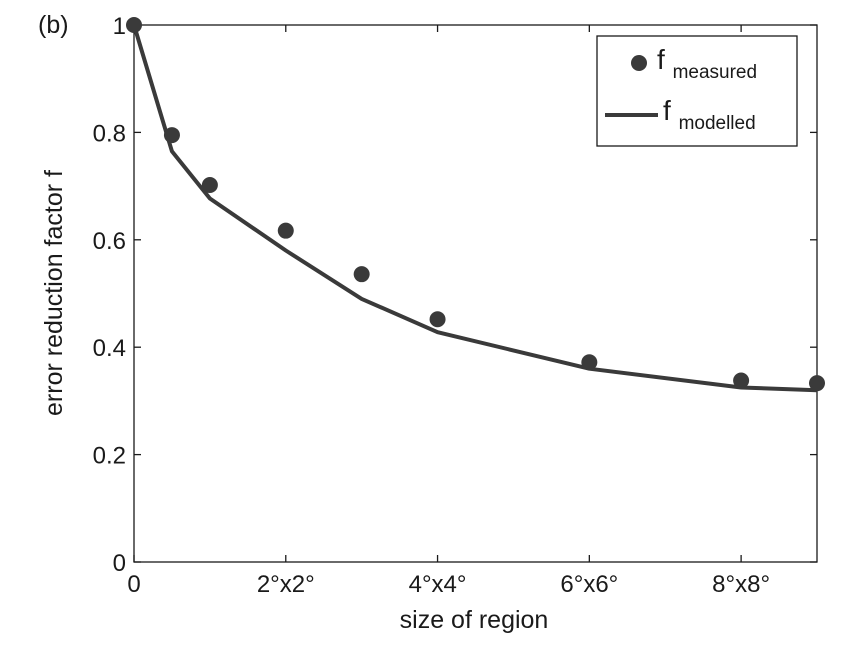  I want to click on legend-label-measured-sub: measured, so click(715, 72).